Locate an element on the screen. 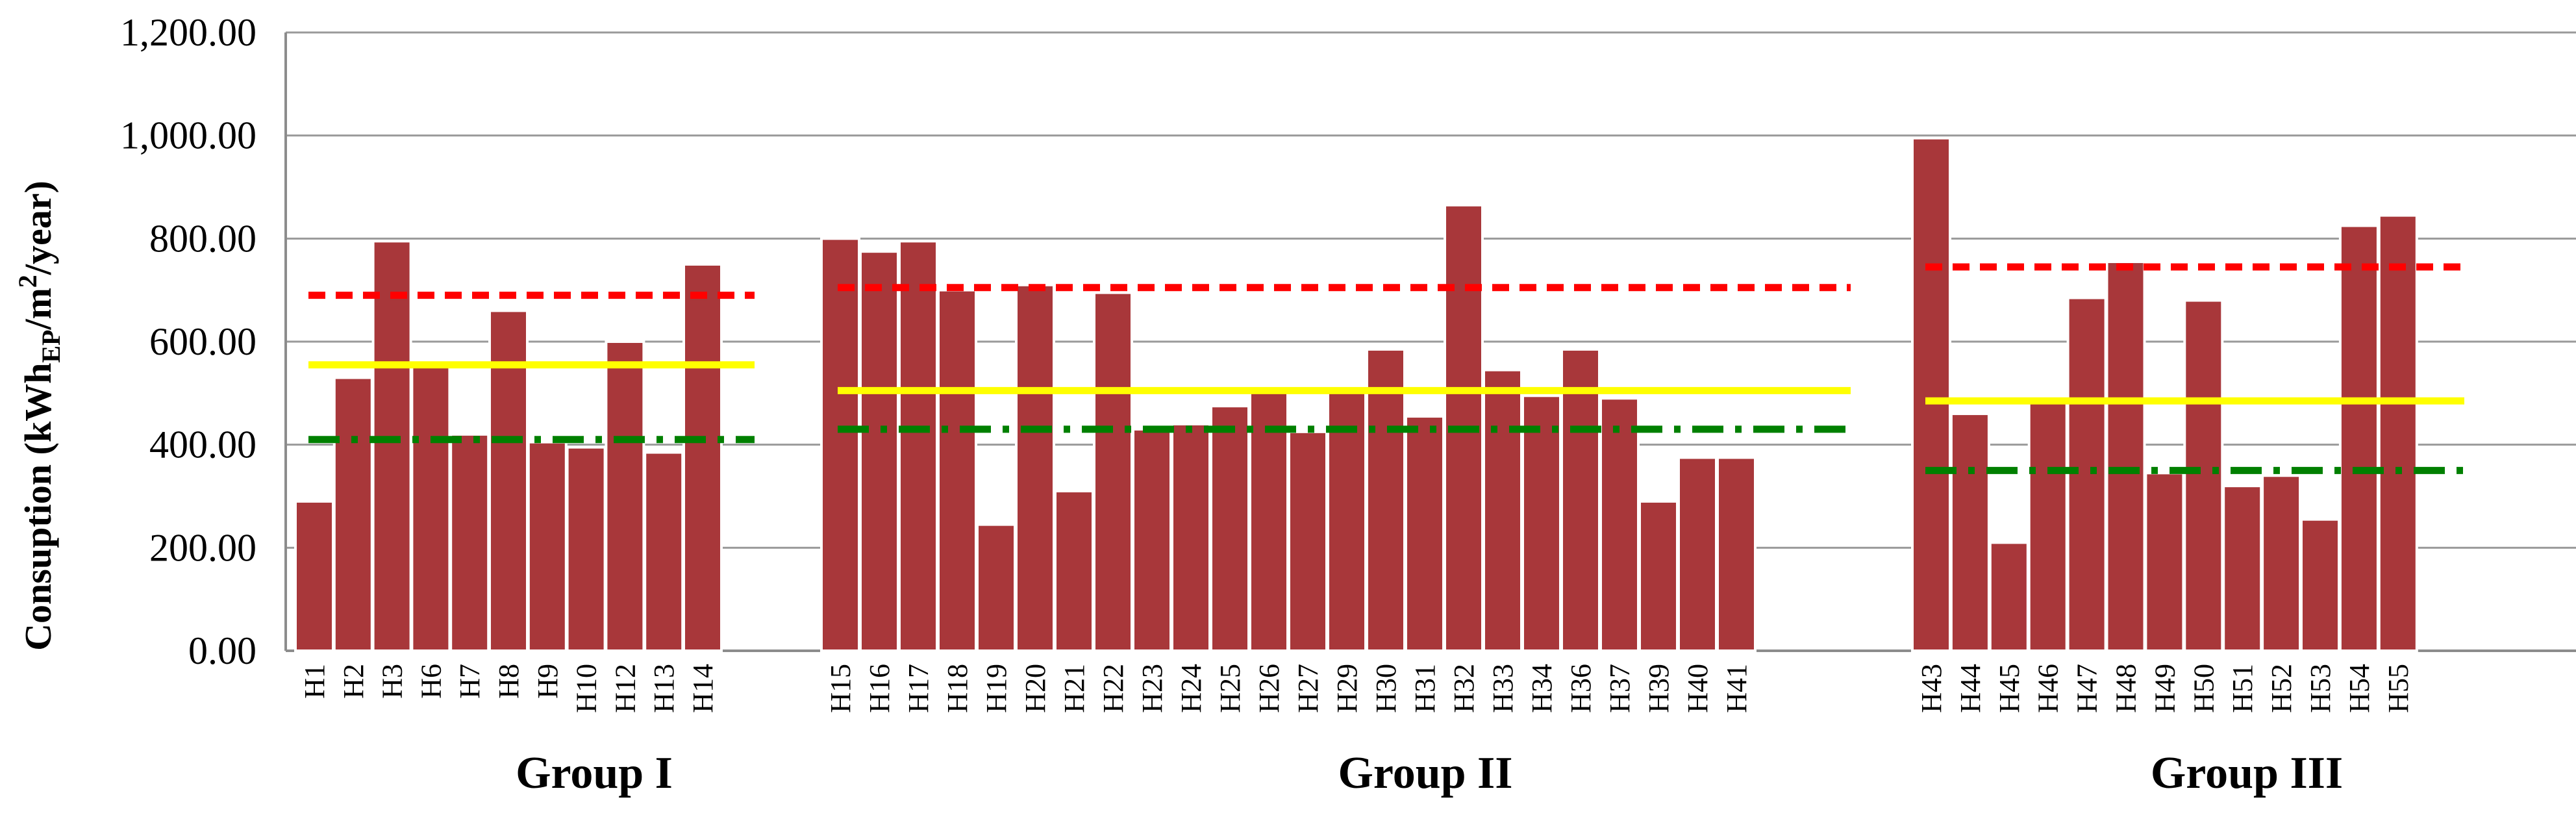 This screenshot has width=2576, height=819. bar-h1 is located at coordinates (314, 576).